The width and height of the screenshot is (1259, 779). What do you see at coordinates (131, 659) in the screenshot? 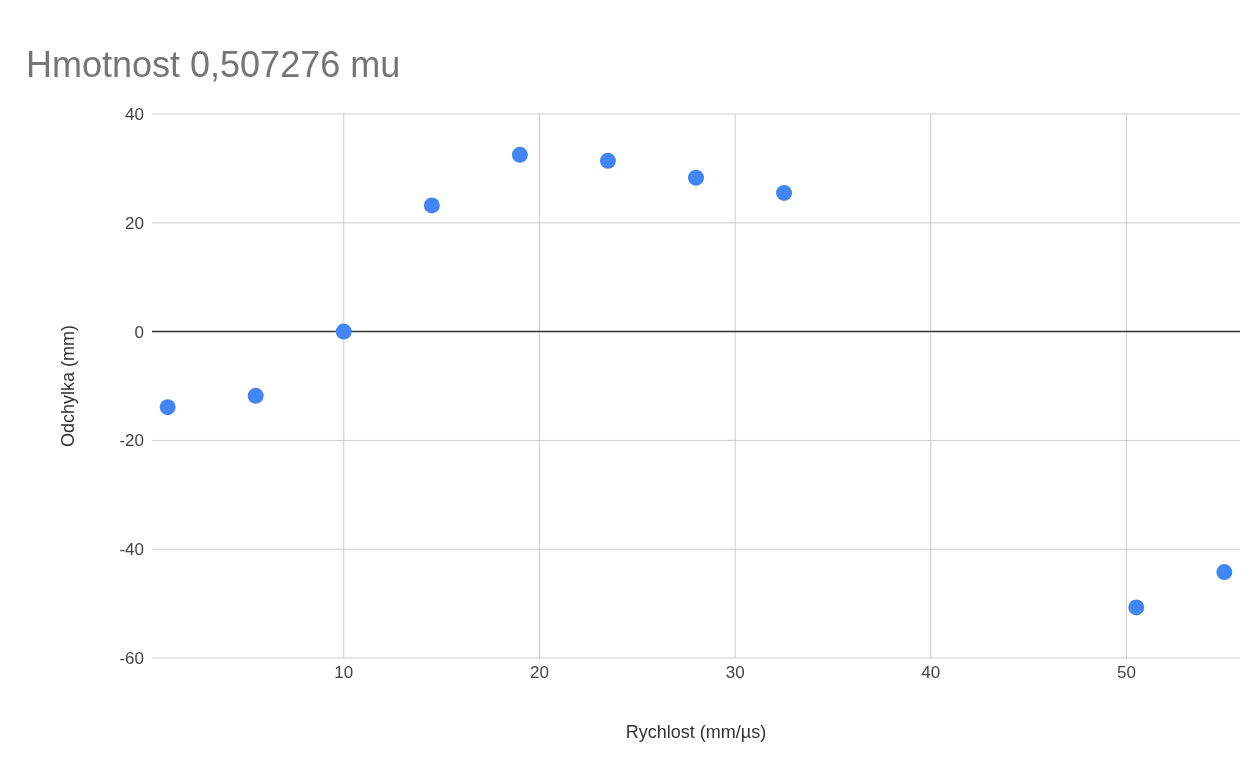
I see `y-tick-label: -60` at bounding box center [131, 659].